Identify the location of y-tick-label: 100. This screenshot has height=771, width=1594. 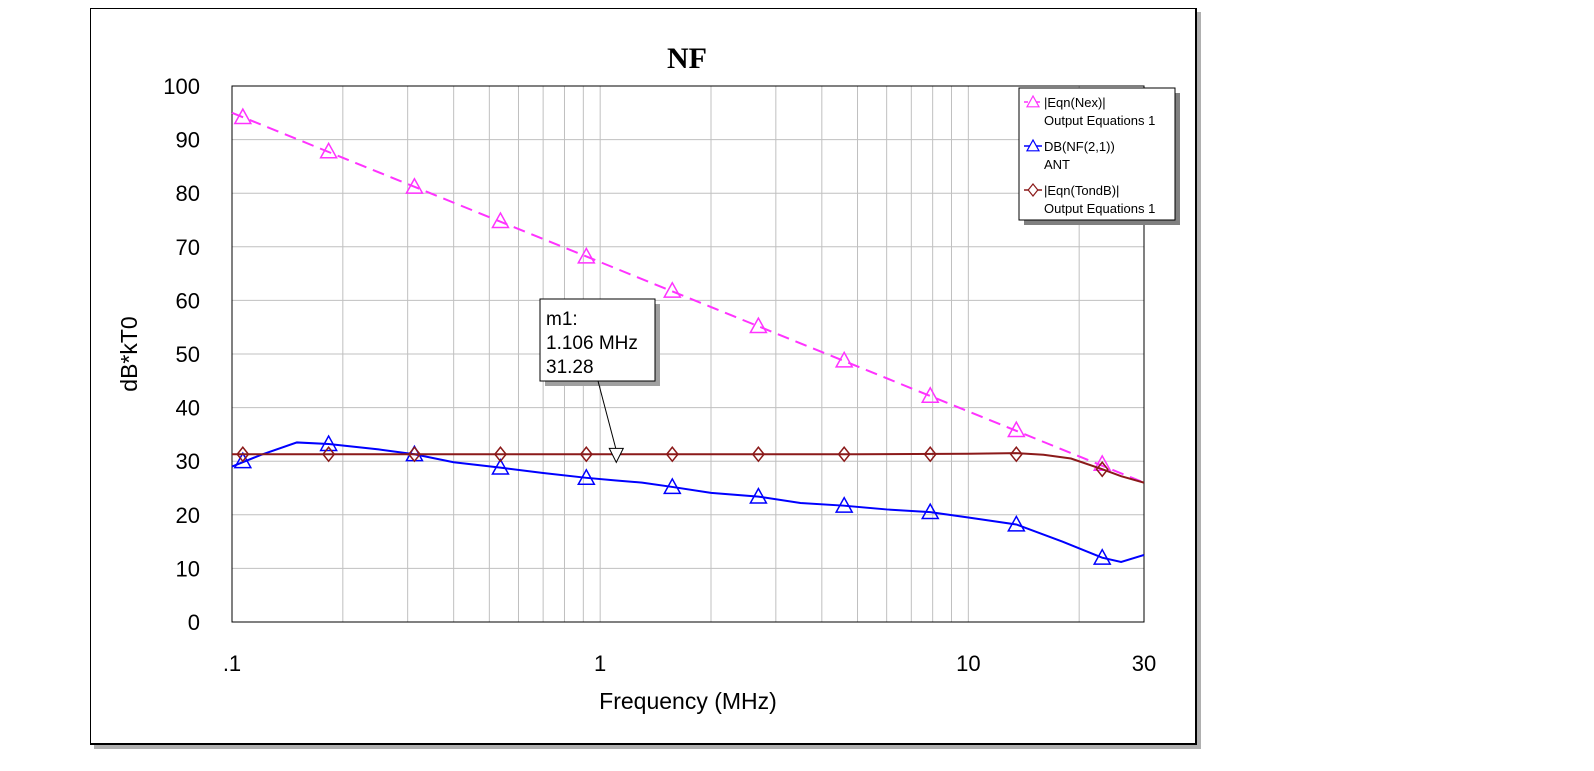
(181, 86).